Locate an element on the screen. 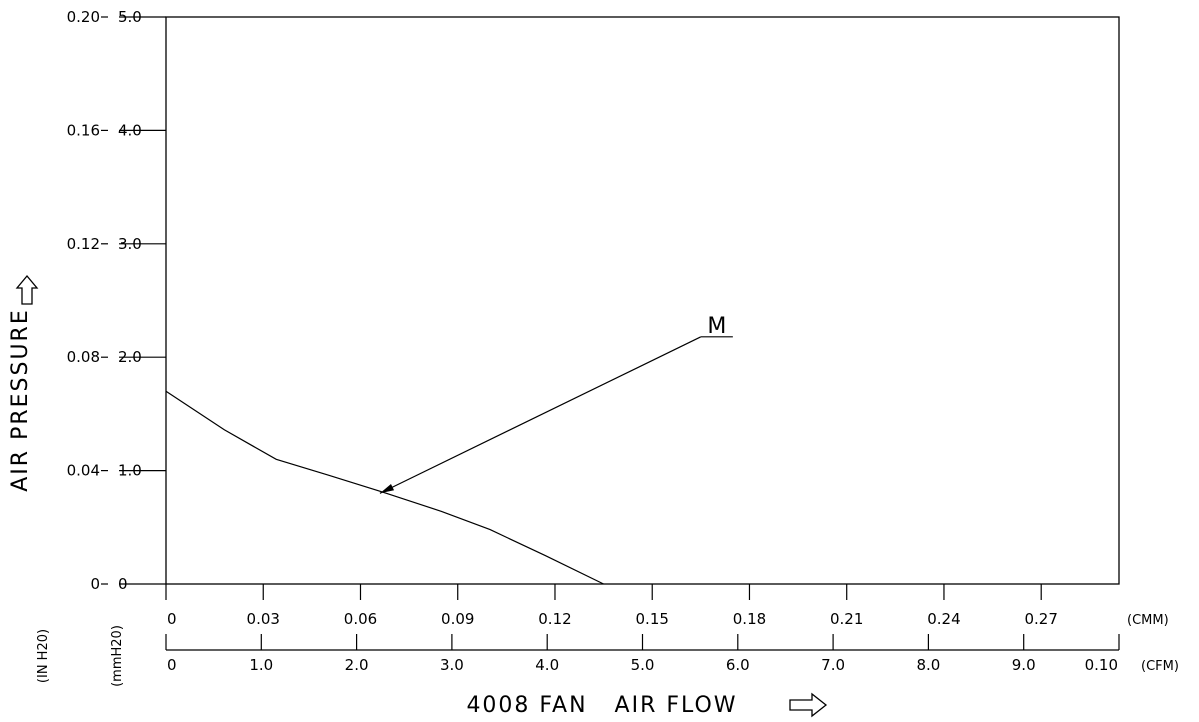 The image size is (1199, 722). x-cfm-tick-label: 1.0 is located at coordinates (261, 665).